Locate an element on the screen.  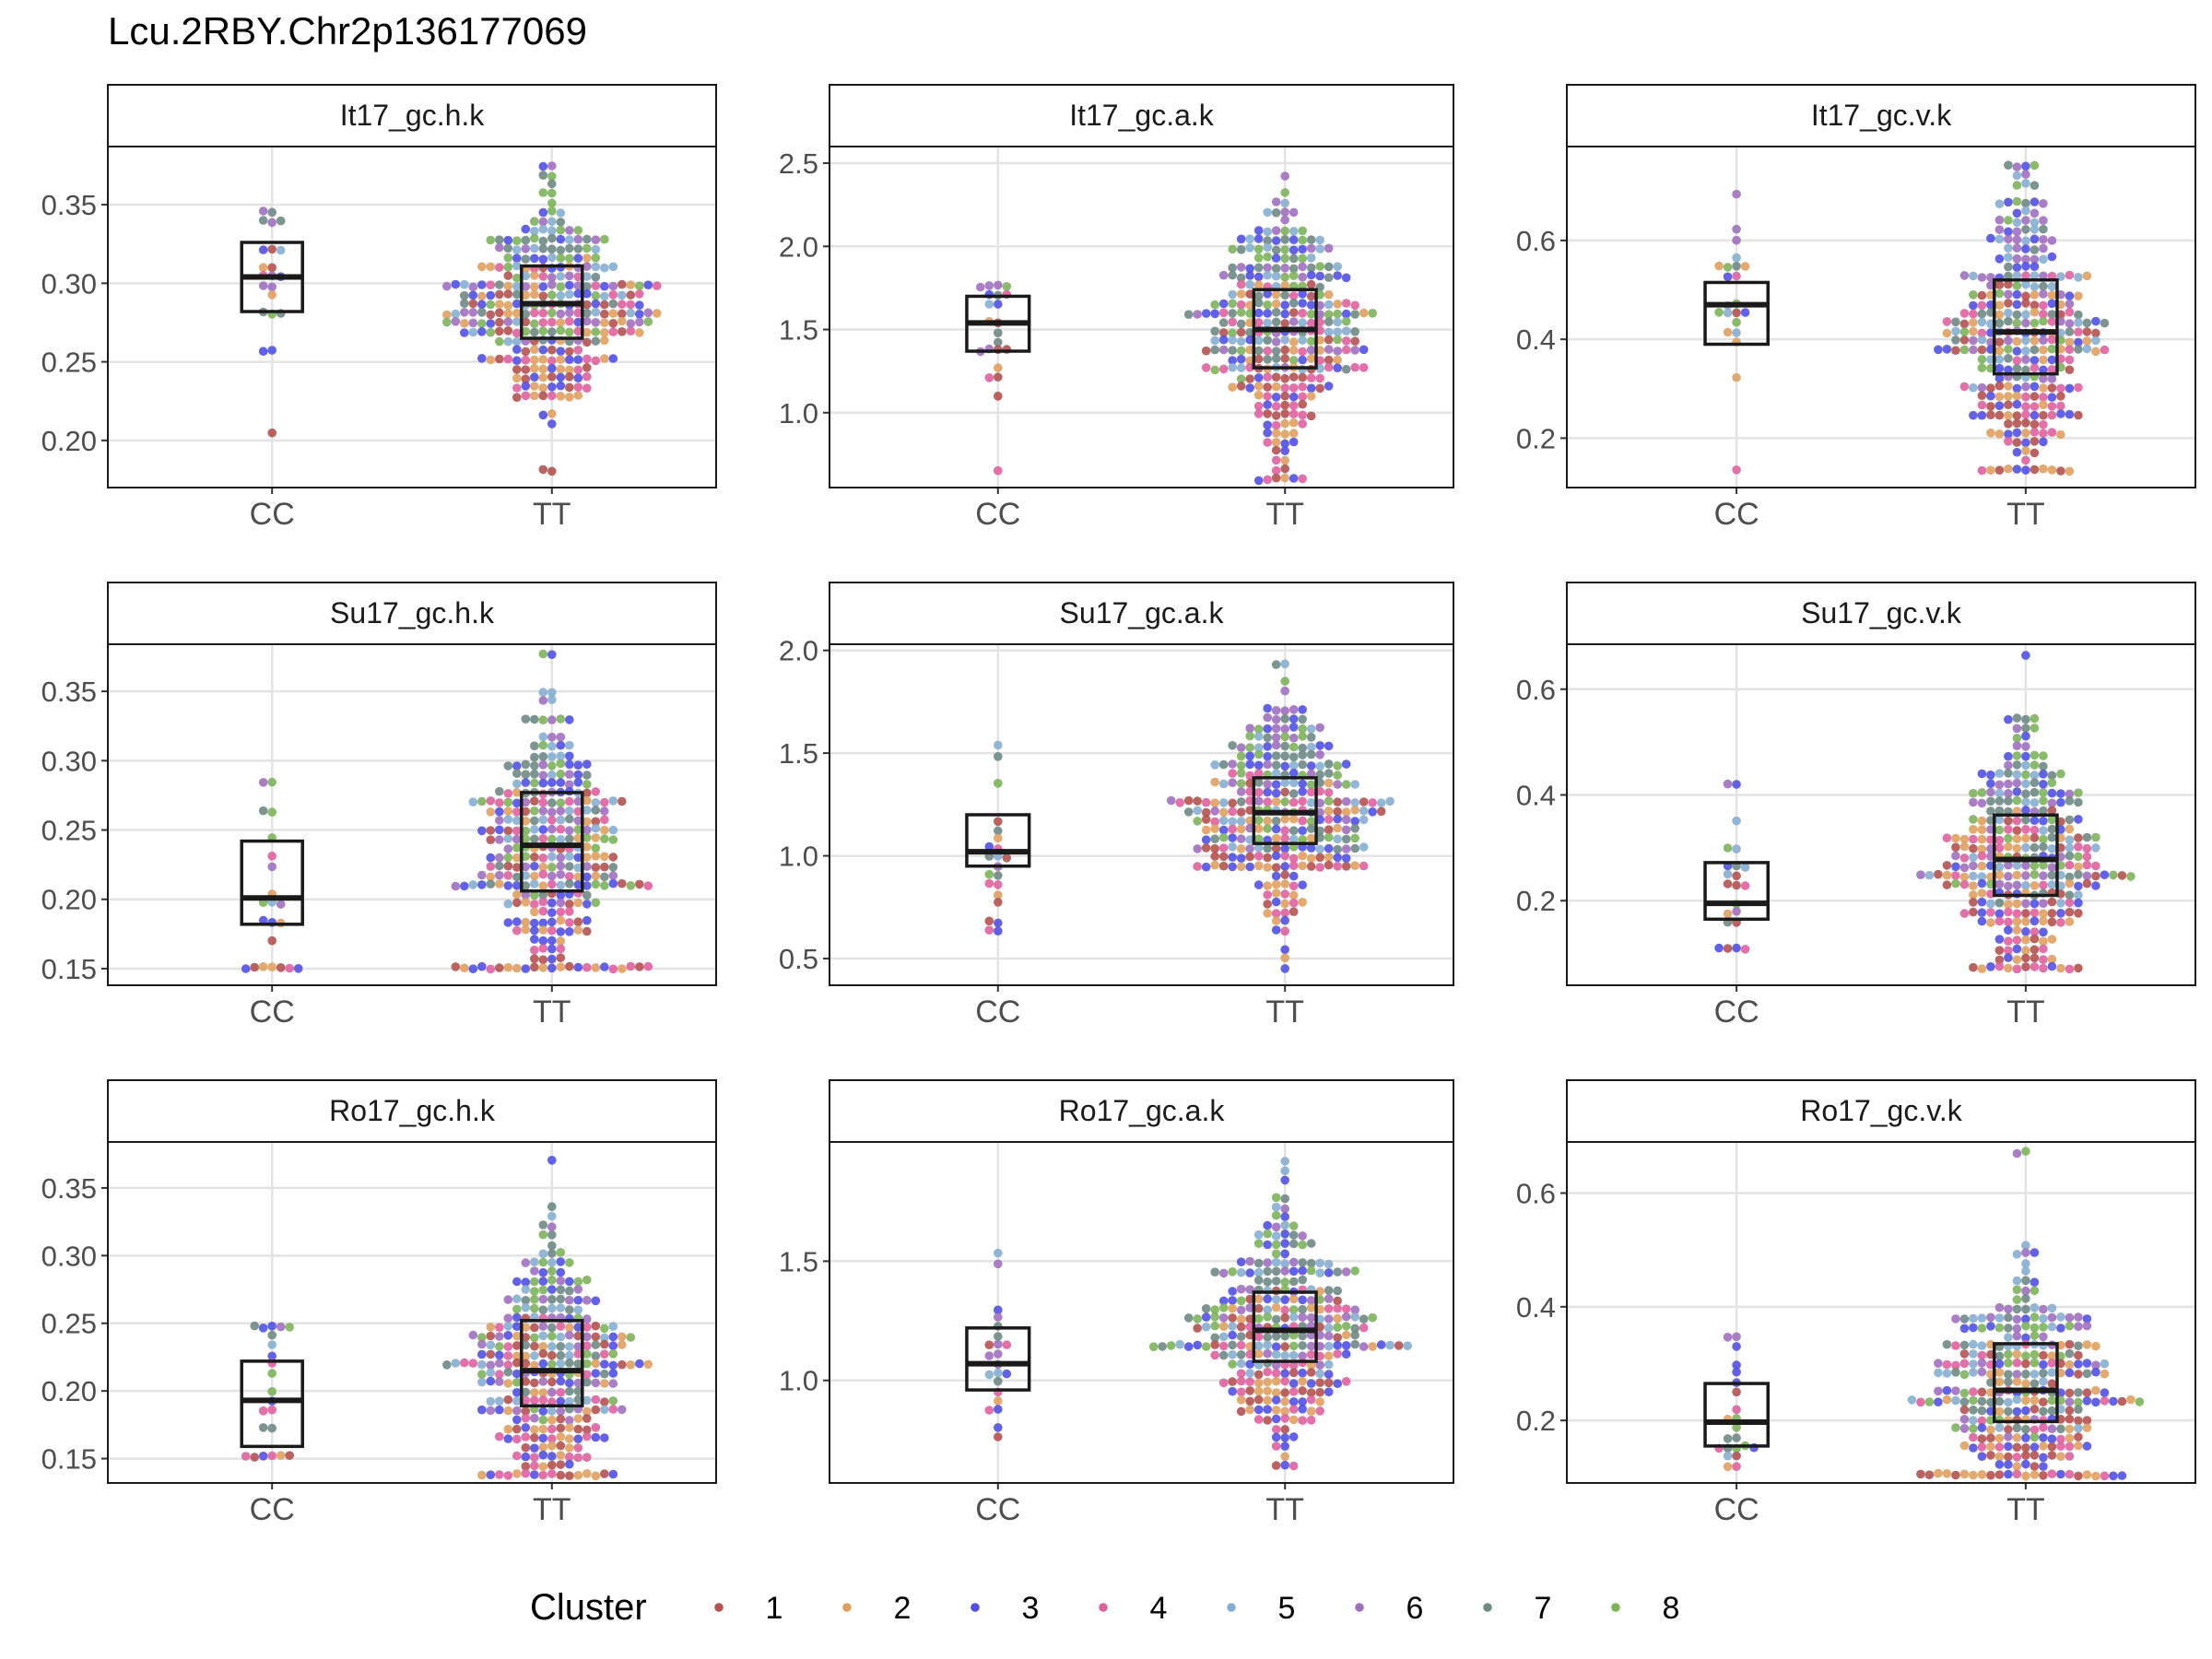
y-tick-label: 0.6 is located at coordinates (1536, 241).